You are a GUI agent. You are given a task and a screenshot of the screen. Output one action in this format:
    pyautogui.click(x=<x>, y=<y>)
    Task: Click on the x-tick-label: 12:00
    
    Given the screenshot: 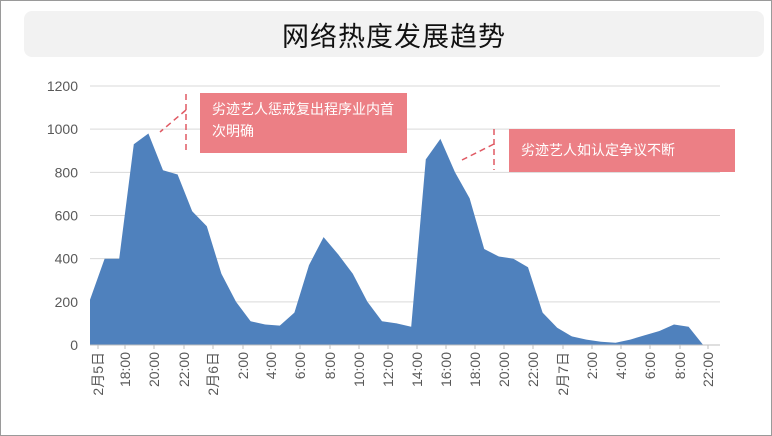 What is the action you would take?
    pyautogui.click(x=388, y=369)
    